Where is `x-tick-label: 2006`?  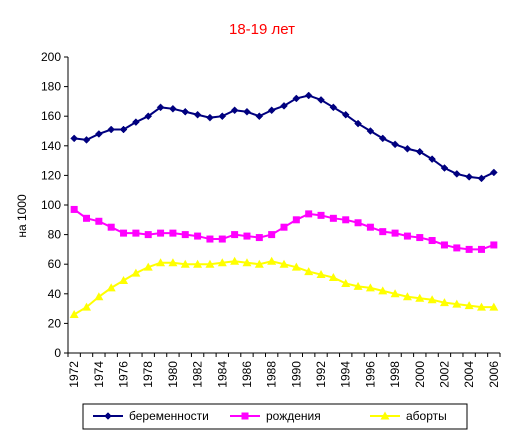
x-tick-label: 2006 is located at coordinates (494, 374).